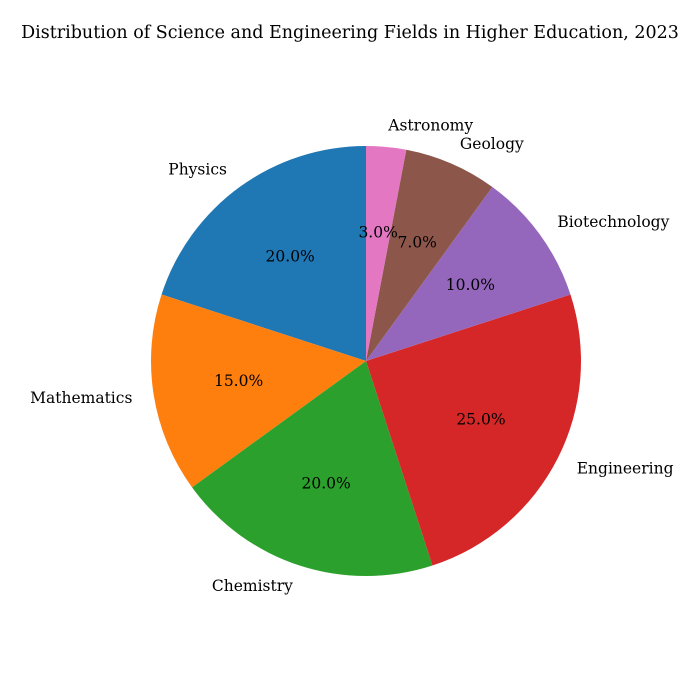 The height and width of the screenshot is (700, 700). I want to click on category-label-biotechnology: Biotechnology, so click(613, 222).